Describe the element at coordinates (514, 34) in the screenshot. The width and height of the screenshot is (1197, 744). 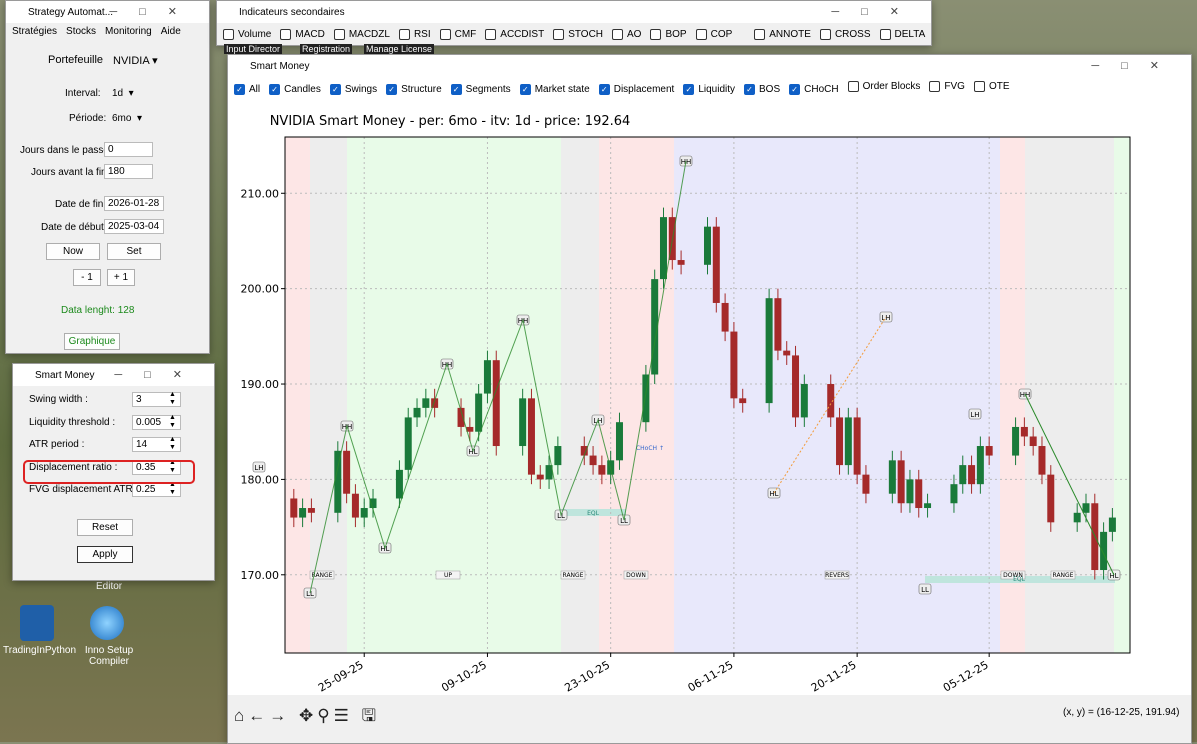
I see `checkbox: ACCDIST` at that location.